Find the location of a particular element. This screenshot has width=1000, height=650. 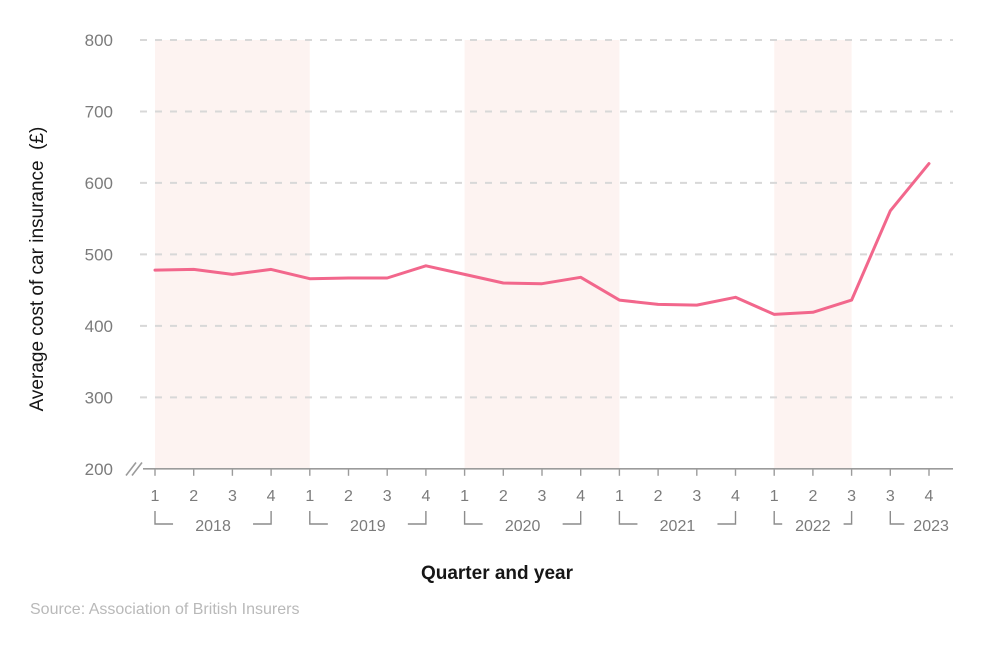

y-tick-label: 500 is located at coordinates (99, 254).